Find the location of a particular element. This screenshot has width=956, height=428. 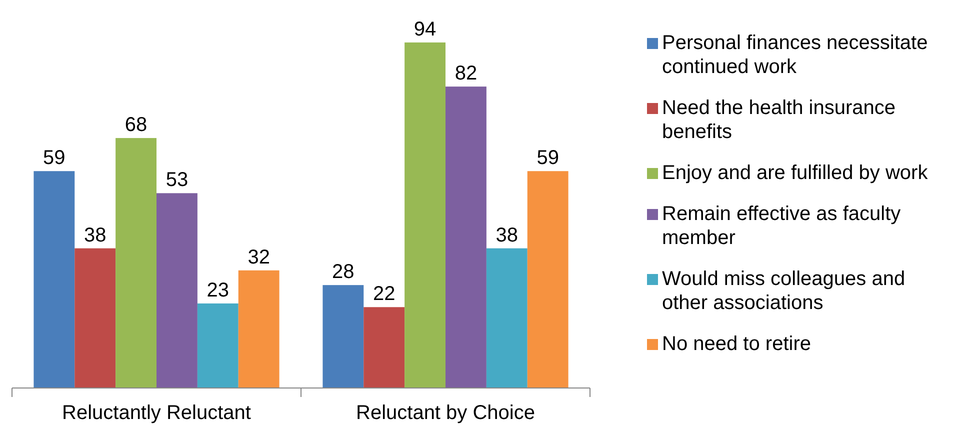

data-label: 28 is located at coordinates (343, 272).